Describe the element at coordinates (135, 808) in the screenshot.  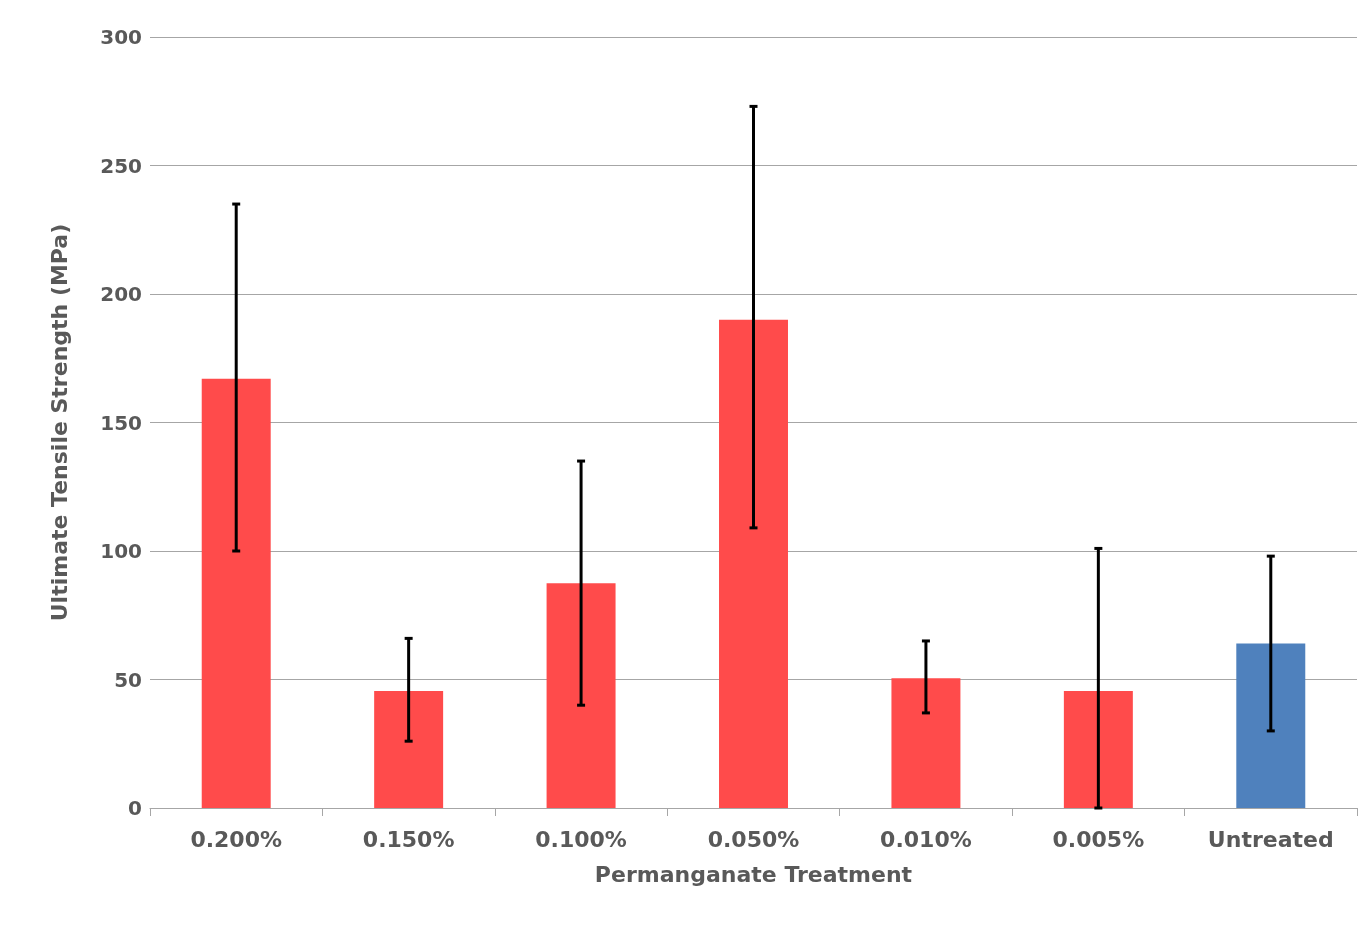
I see `y-tick-label: 0` at that location.